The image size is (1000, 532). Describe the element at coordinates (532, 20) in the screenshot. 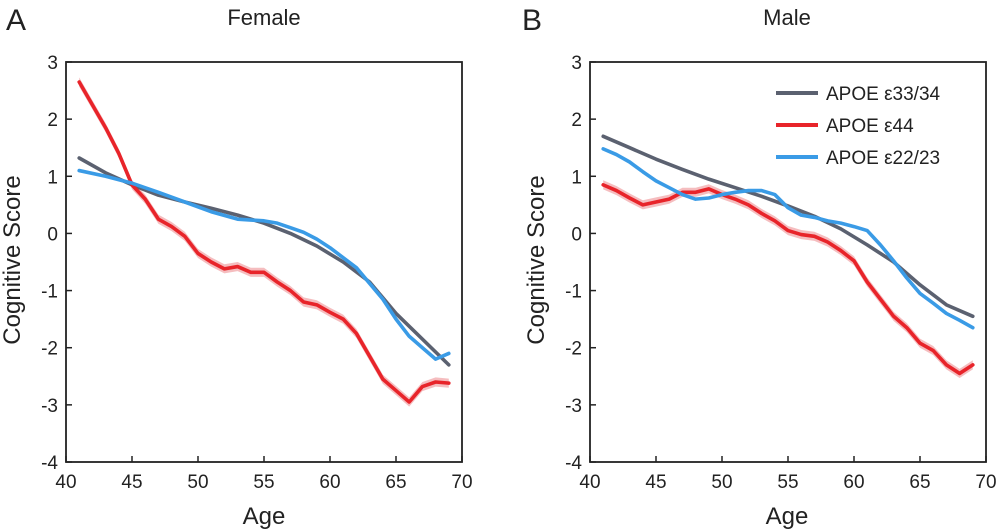

I see `panel-letter: B` at that location.